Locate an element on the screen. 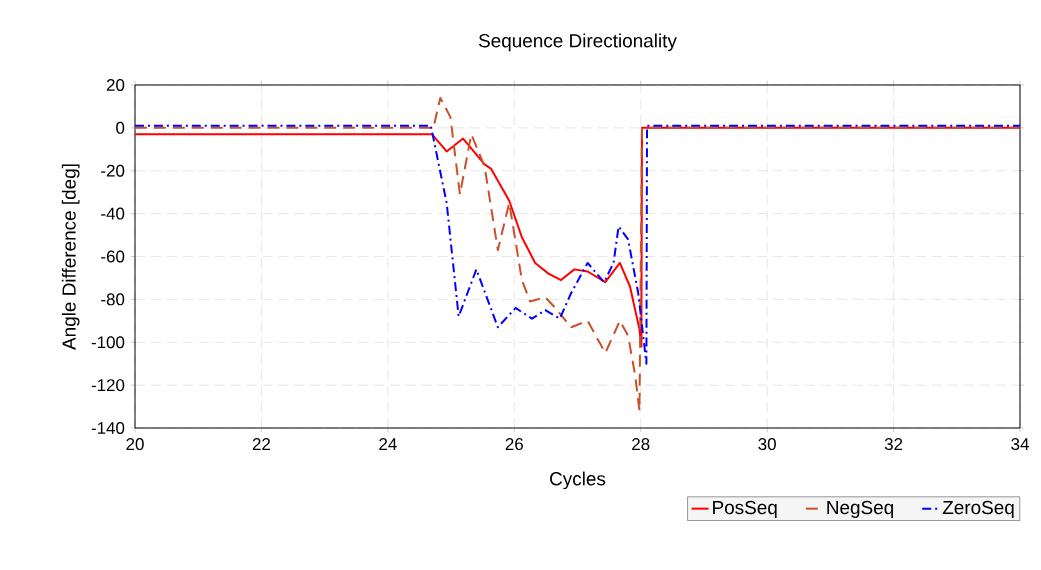  y-tick-label: -20 is located at coordinates (113, 170).